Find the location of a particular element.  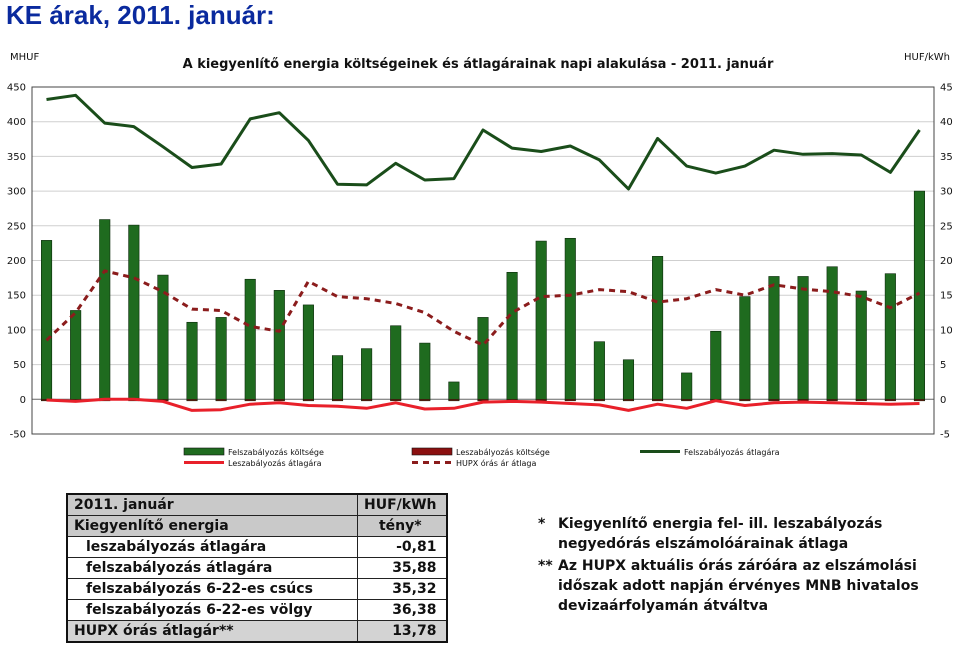

legend-label: Leszabályozás átlagára is located at coordinates (275, 463).